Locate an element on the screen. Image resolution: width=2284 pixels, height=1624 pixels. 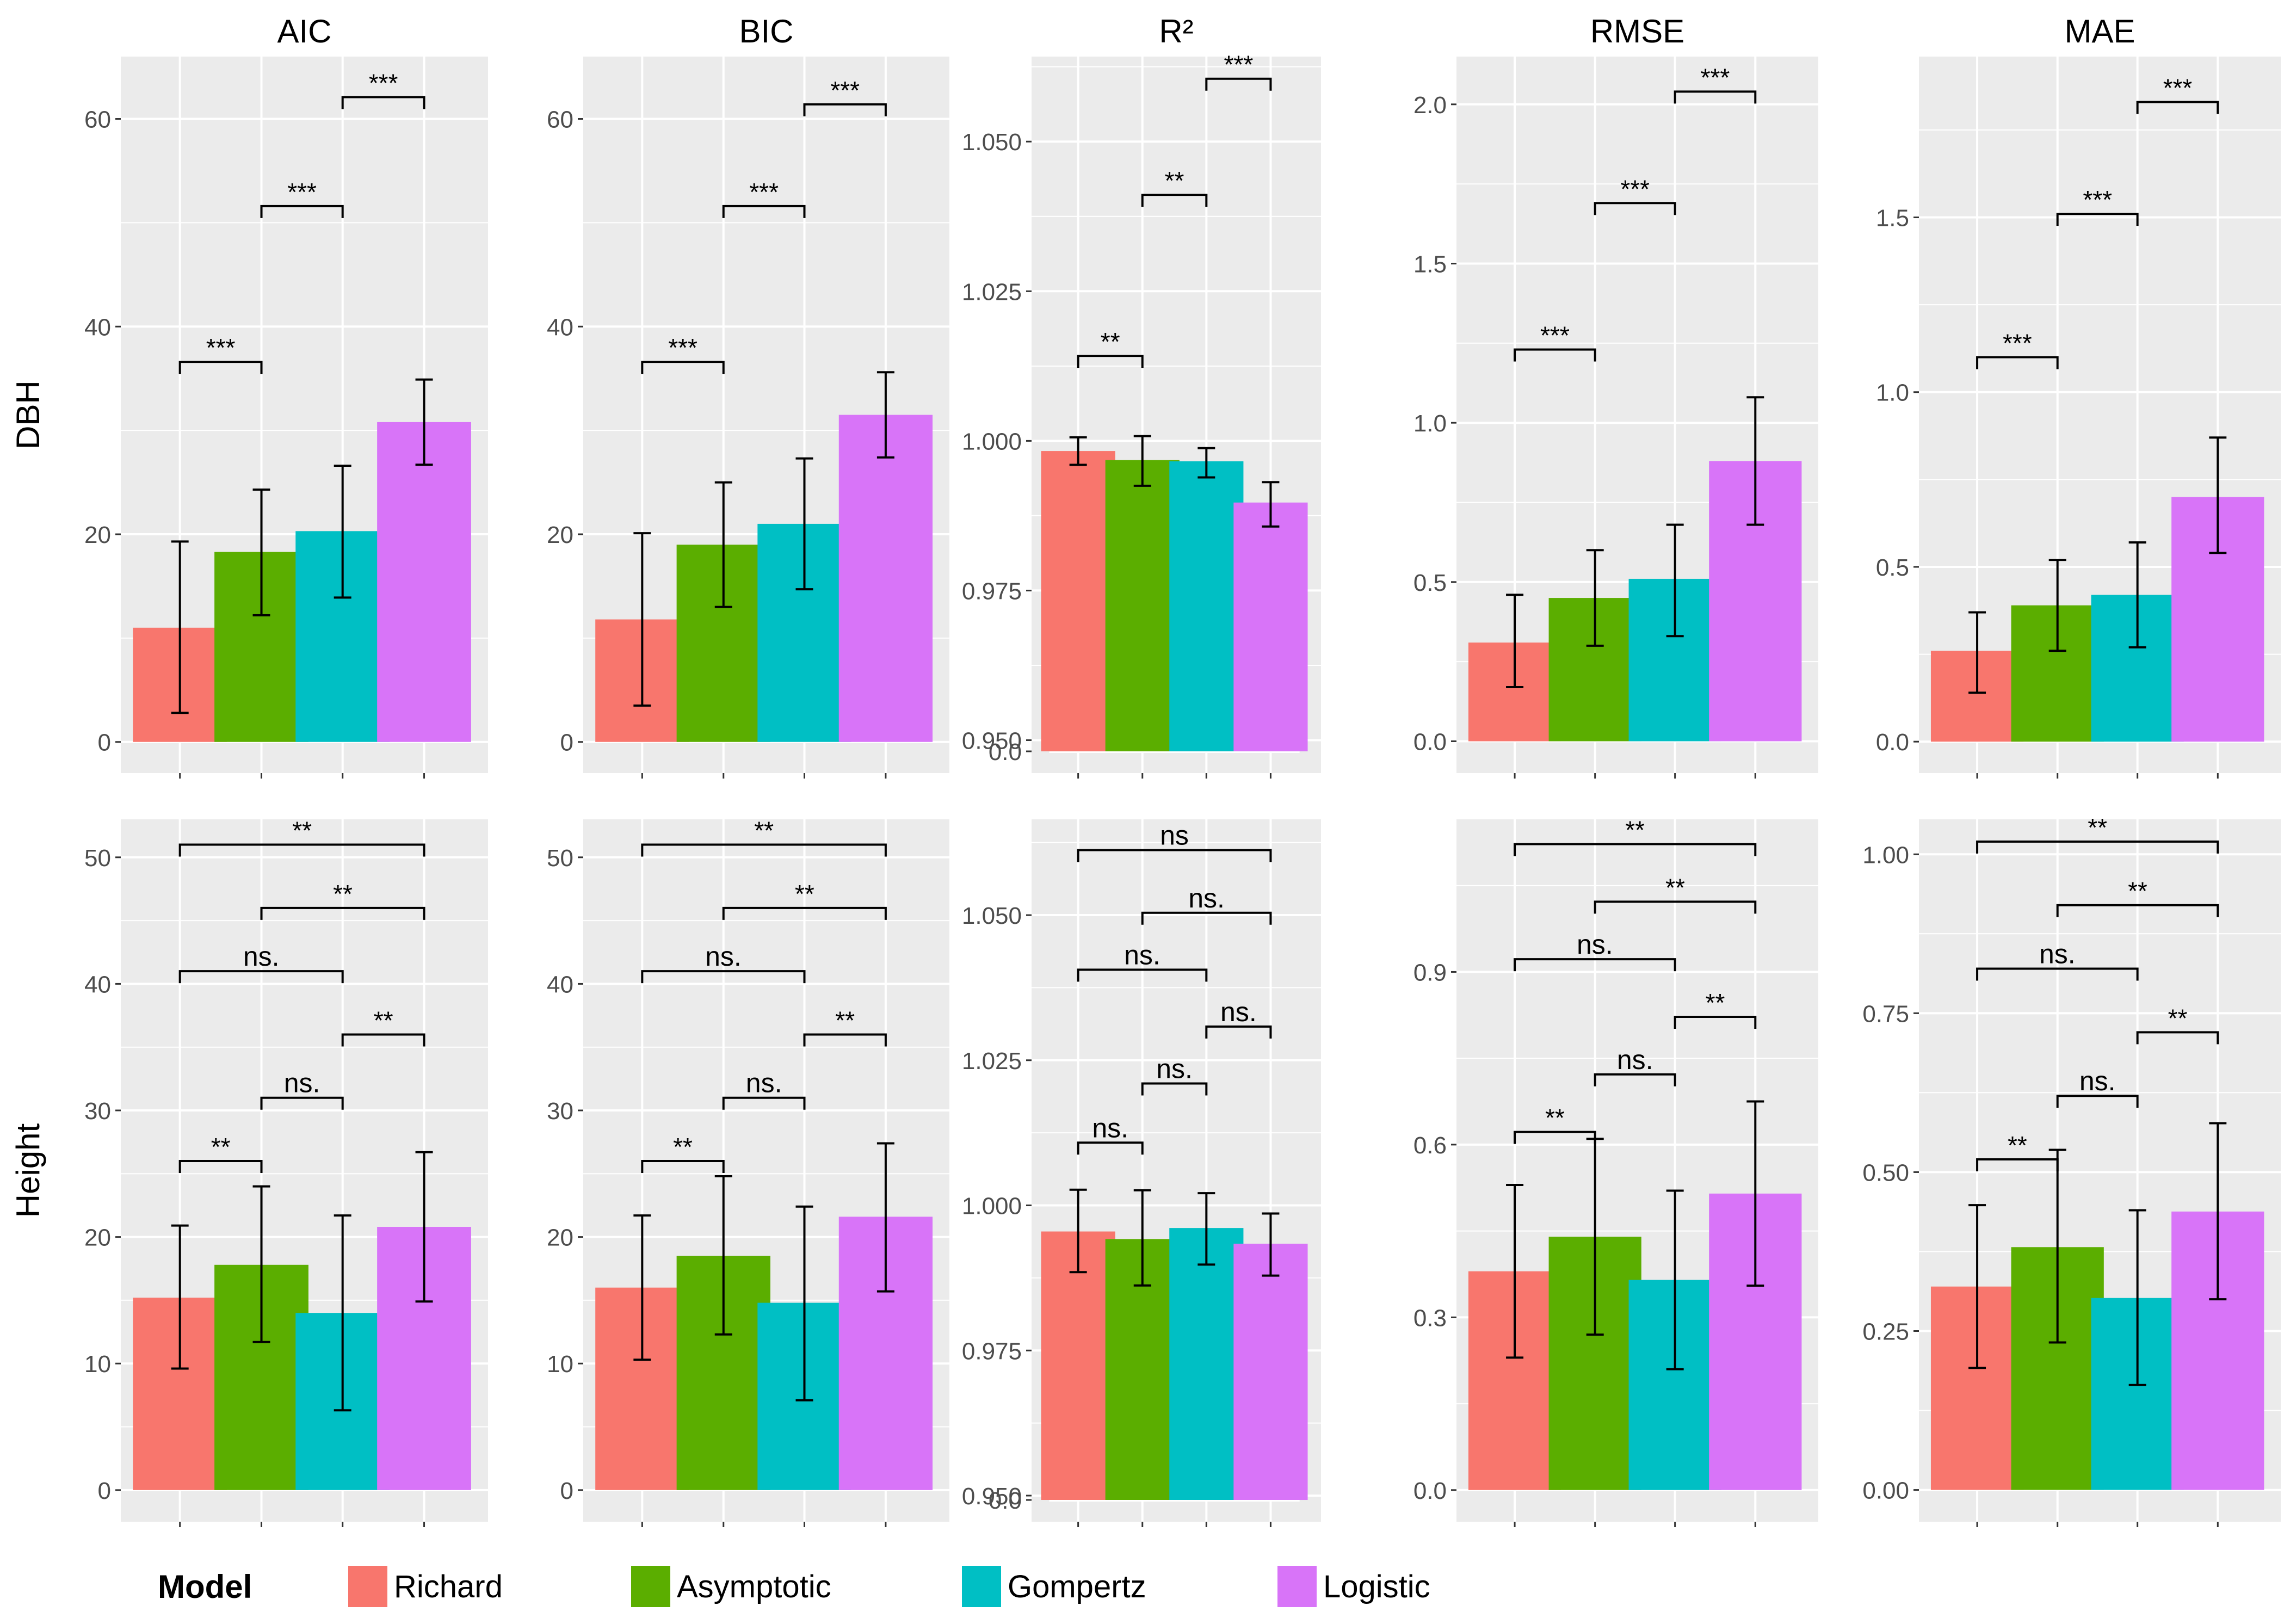
y-tick-label: 0.975 is located at coordinates (992, 1351).